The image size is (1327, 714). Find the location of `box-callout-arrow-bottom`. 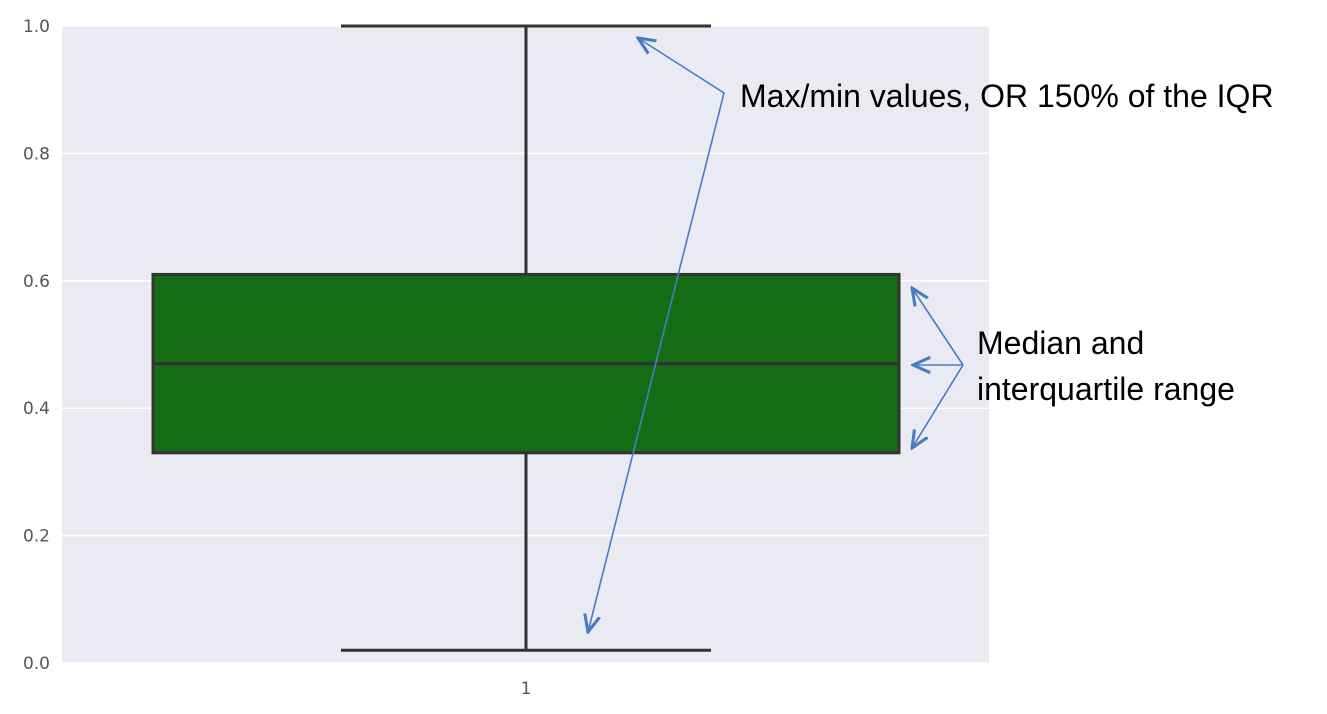

box-callout-arrow-bottom is located at coordinates (938, 406).